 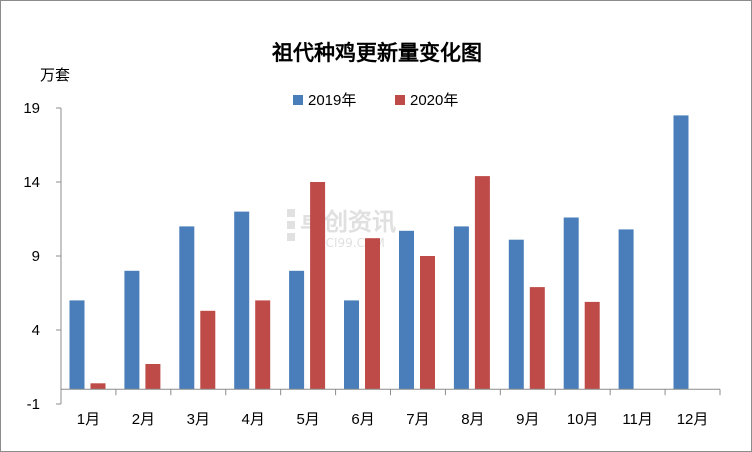 I want to click on y-tick-label: 14, so click(x=31, y=182).